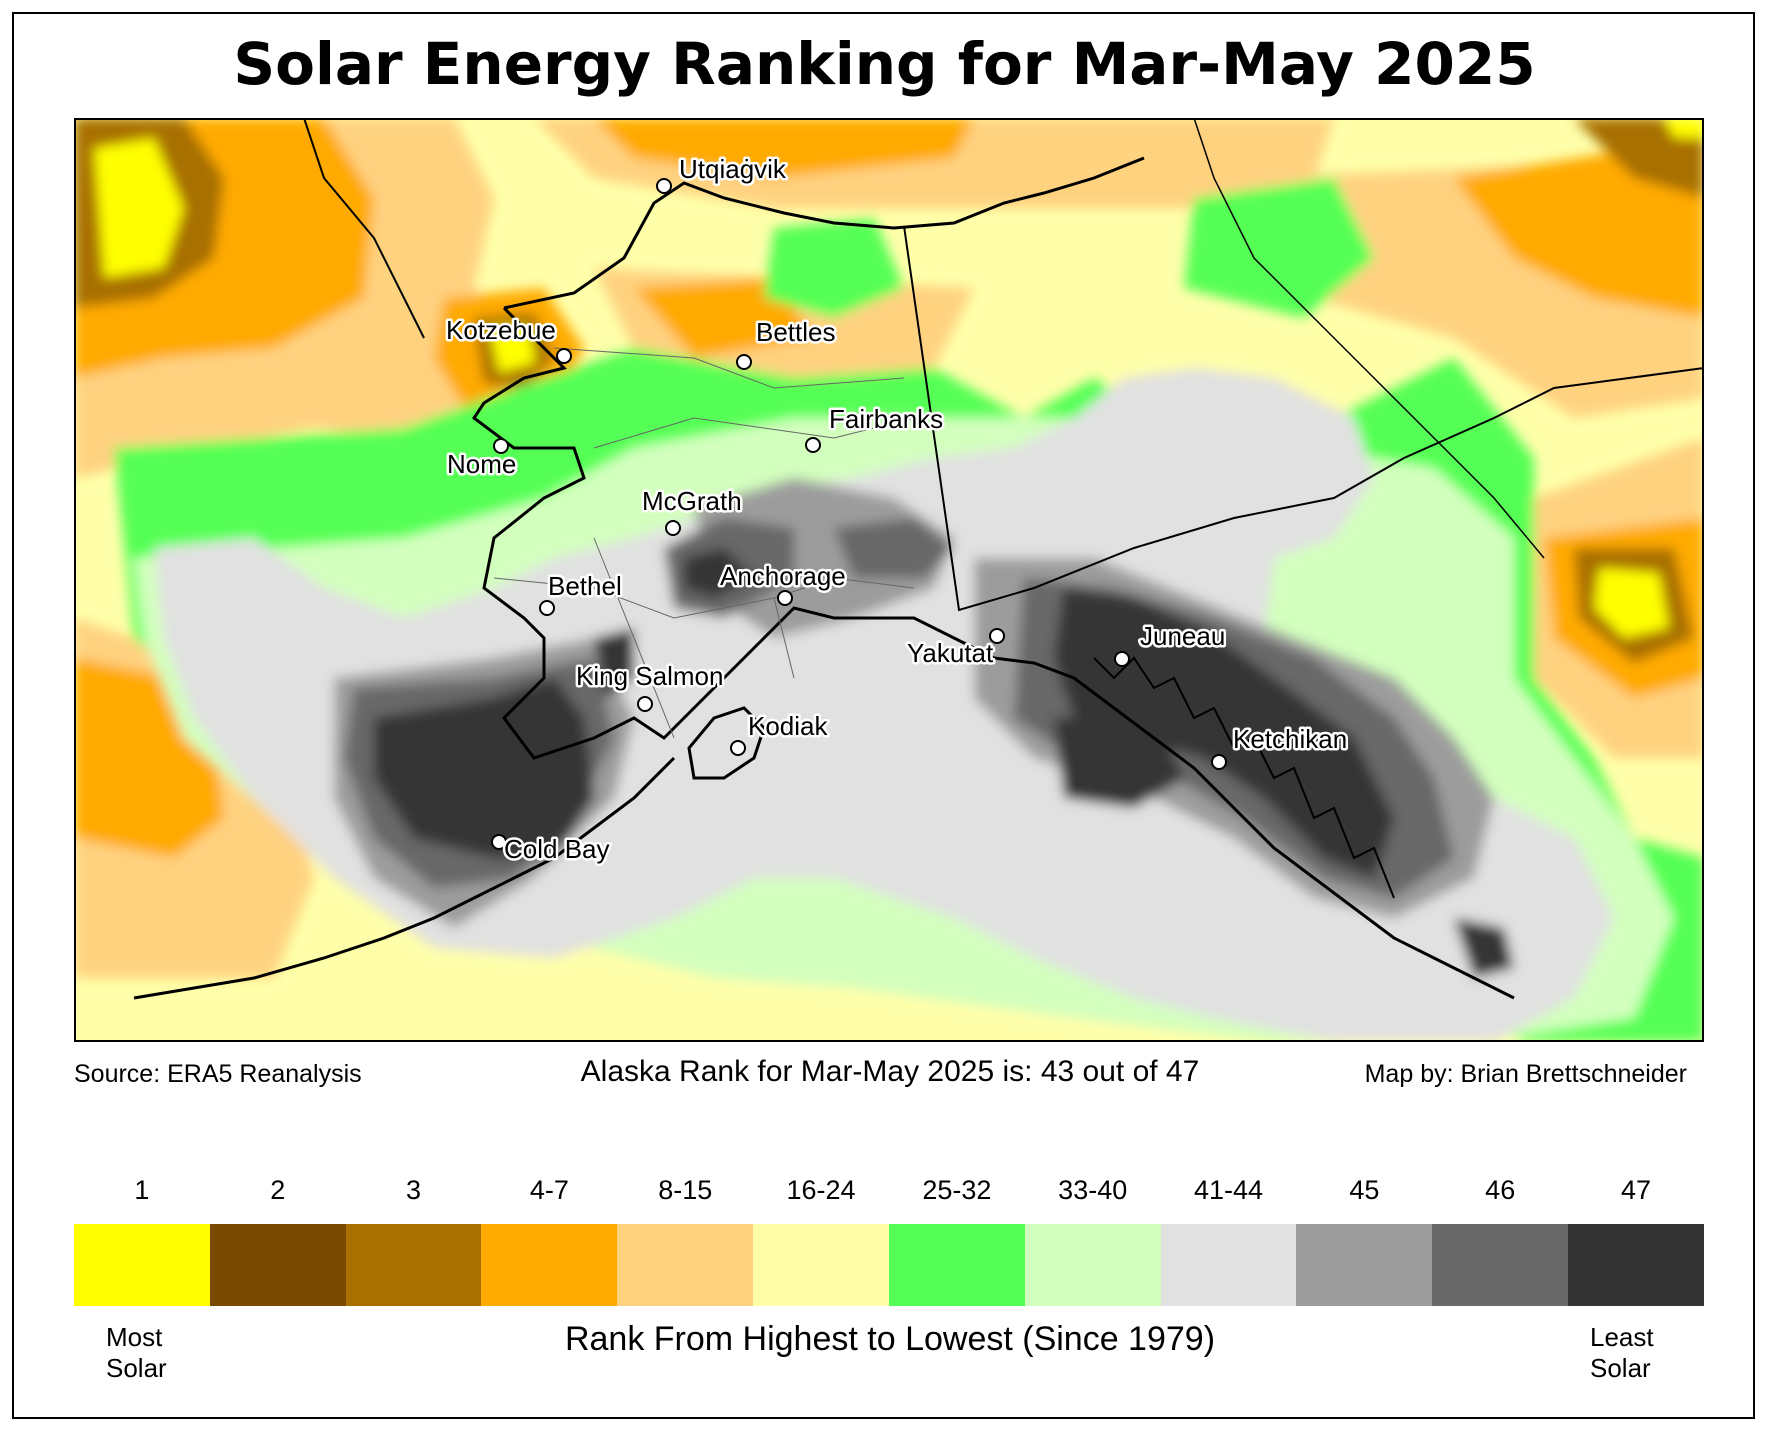 This screenshot has width=1769, height=1433. I want to click on city-mcgrath: McGrath, so click(692, 510).